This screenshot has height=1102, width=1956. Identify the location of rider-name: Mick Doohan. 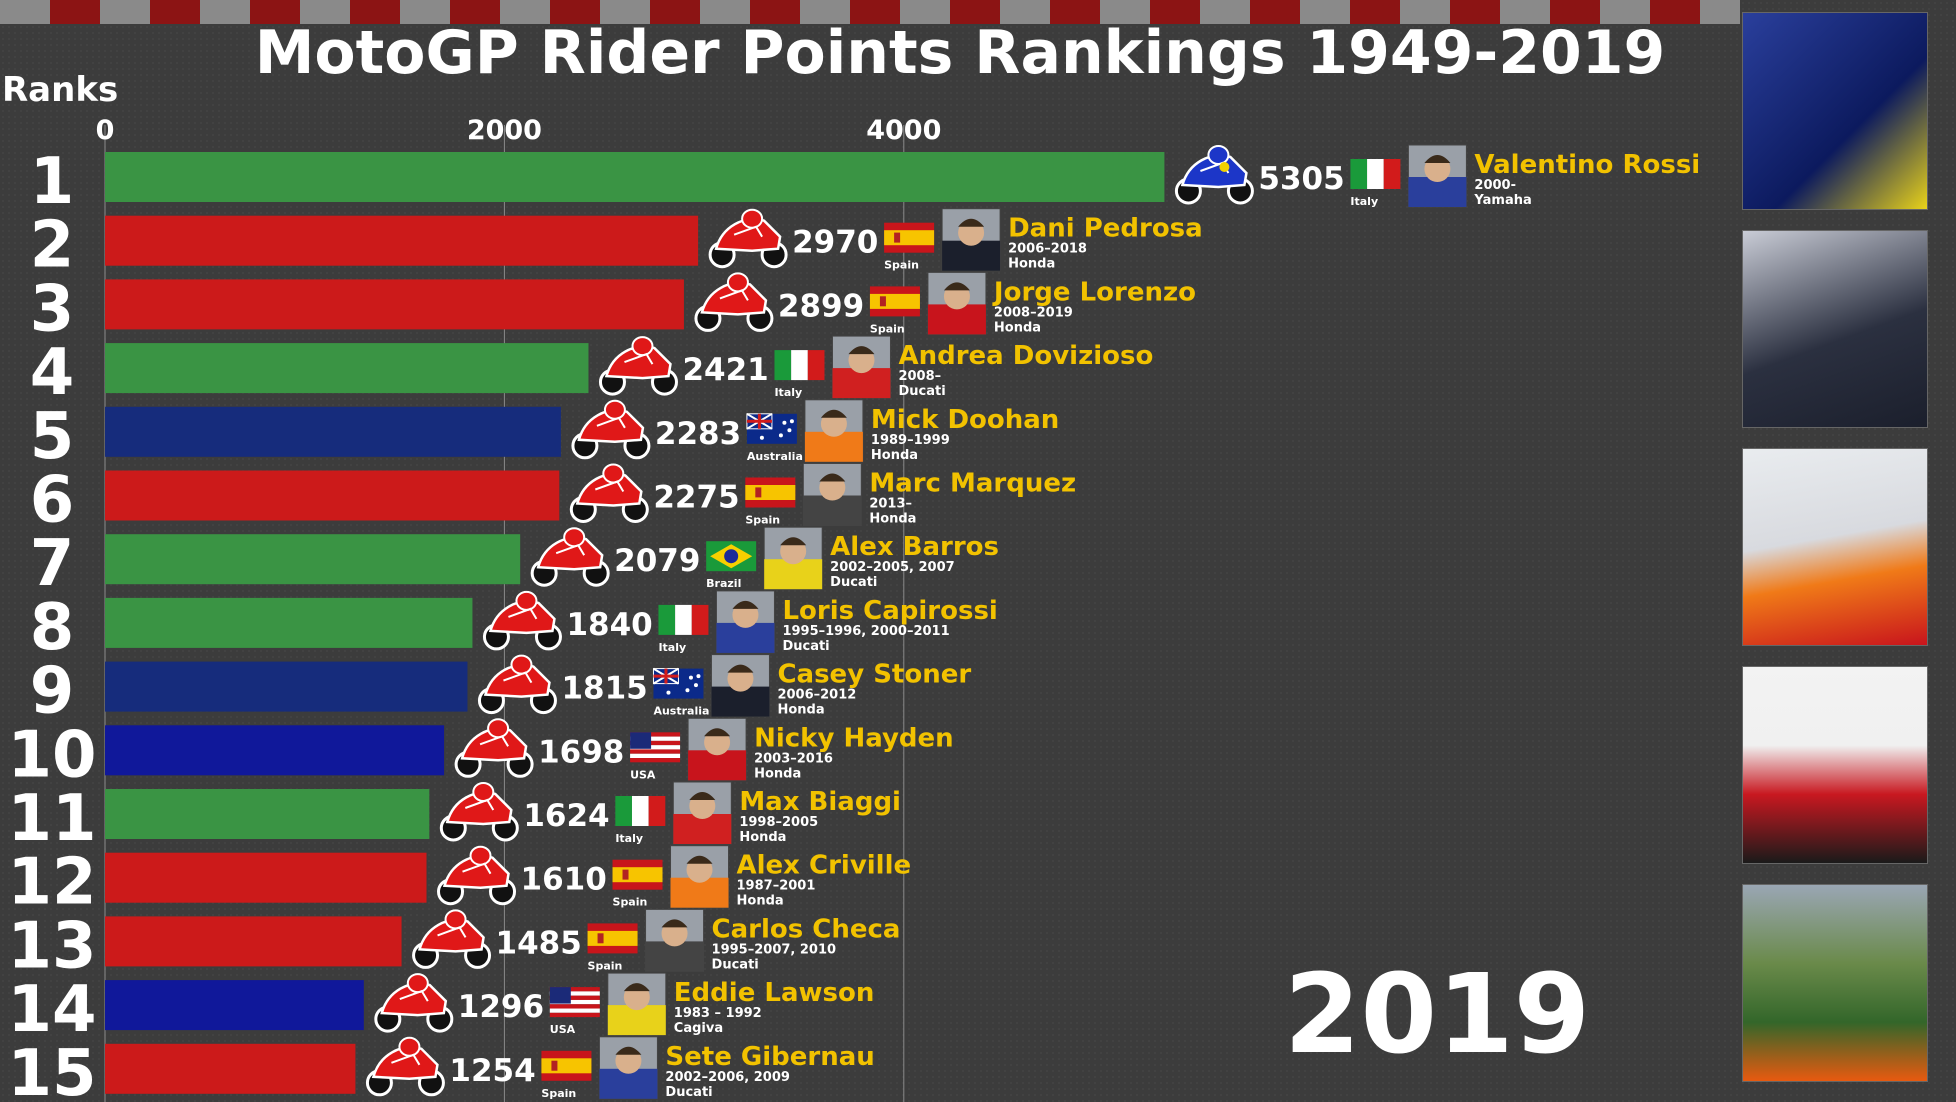
(965, 420).